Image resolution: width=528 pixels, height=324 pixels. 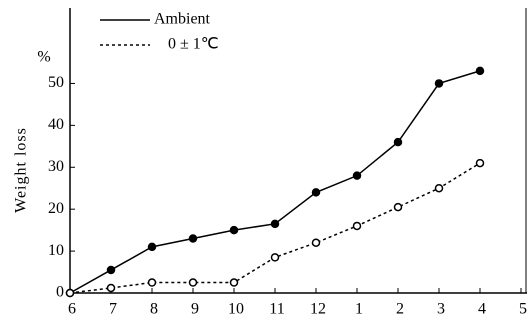 I want to click on y-tick-label: 30, so click(x=56, y=166).